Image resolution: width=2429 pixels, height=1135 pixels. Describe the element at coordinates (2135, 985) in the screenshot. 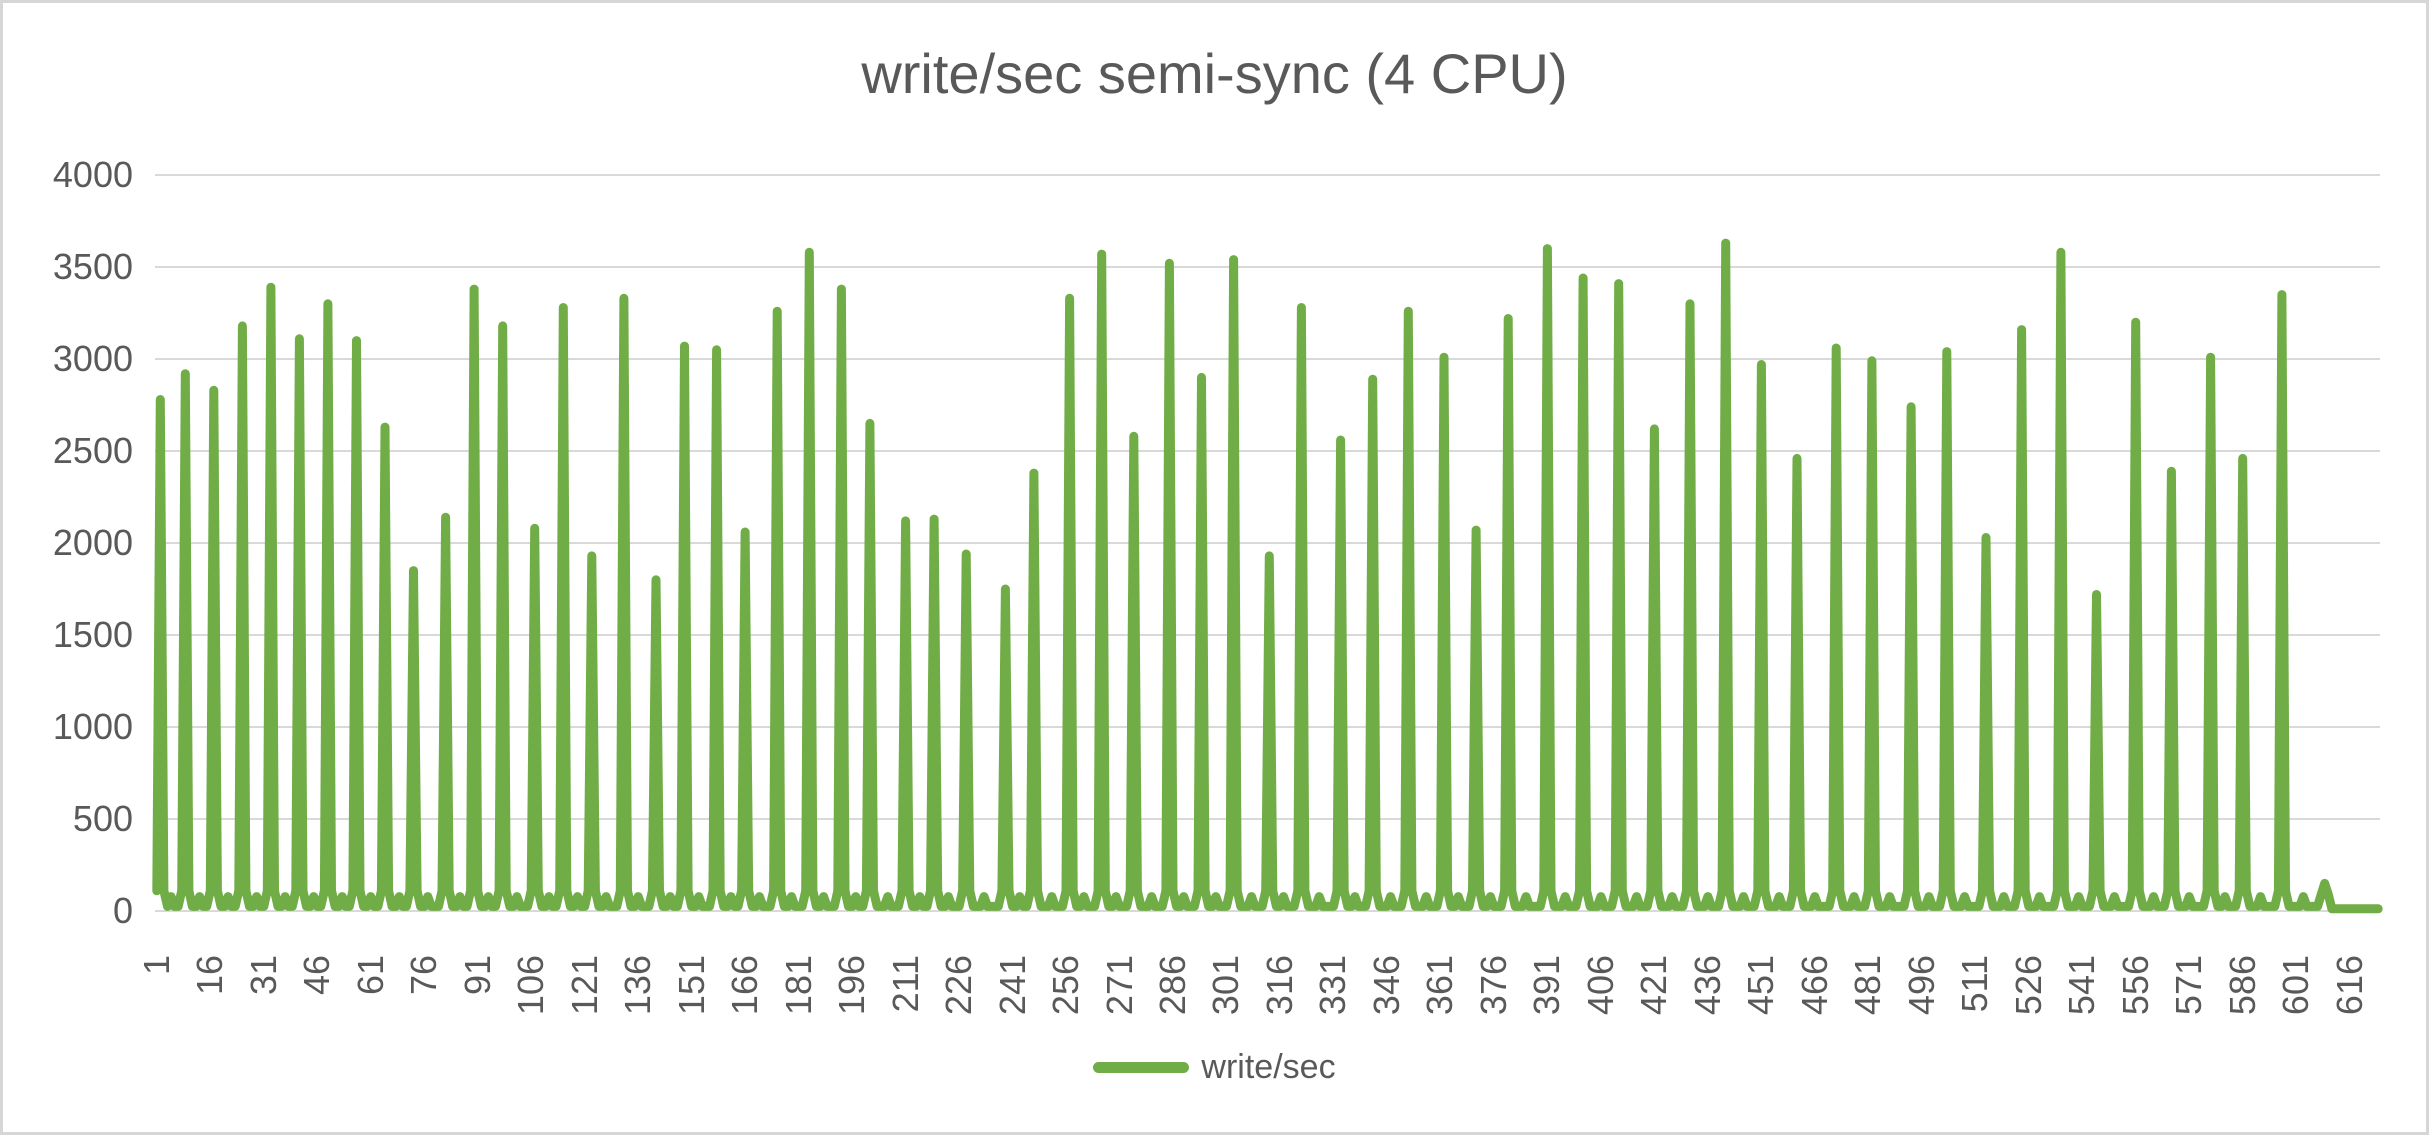

I see `x-axis-tick-label: 556` at that location.